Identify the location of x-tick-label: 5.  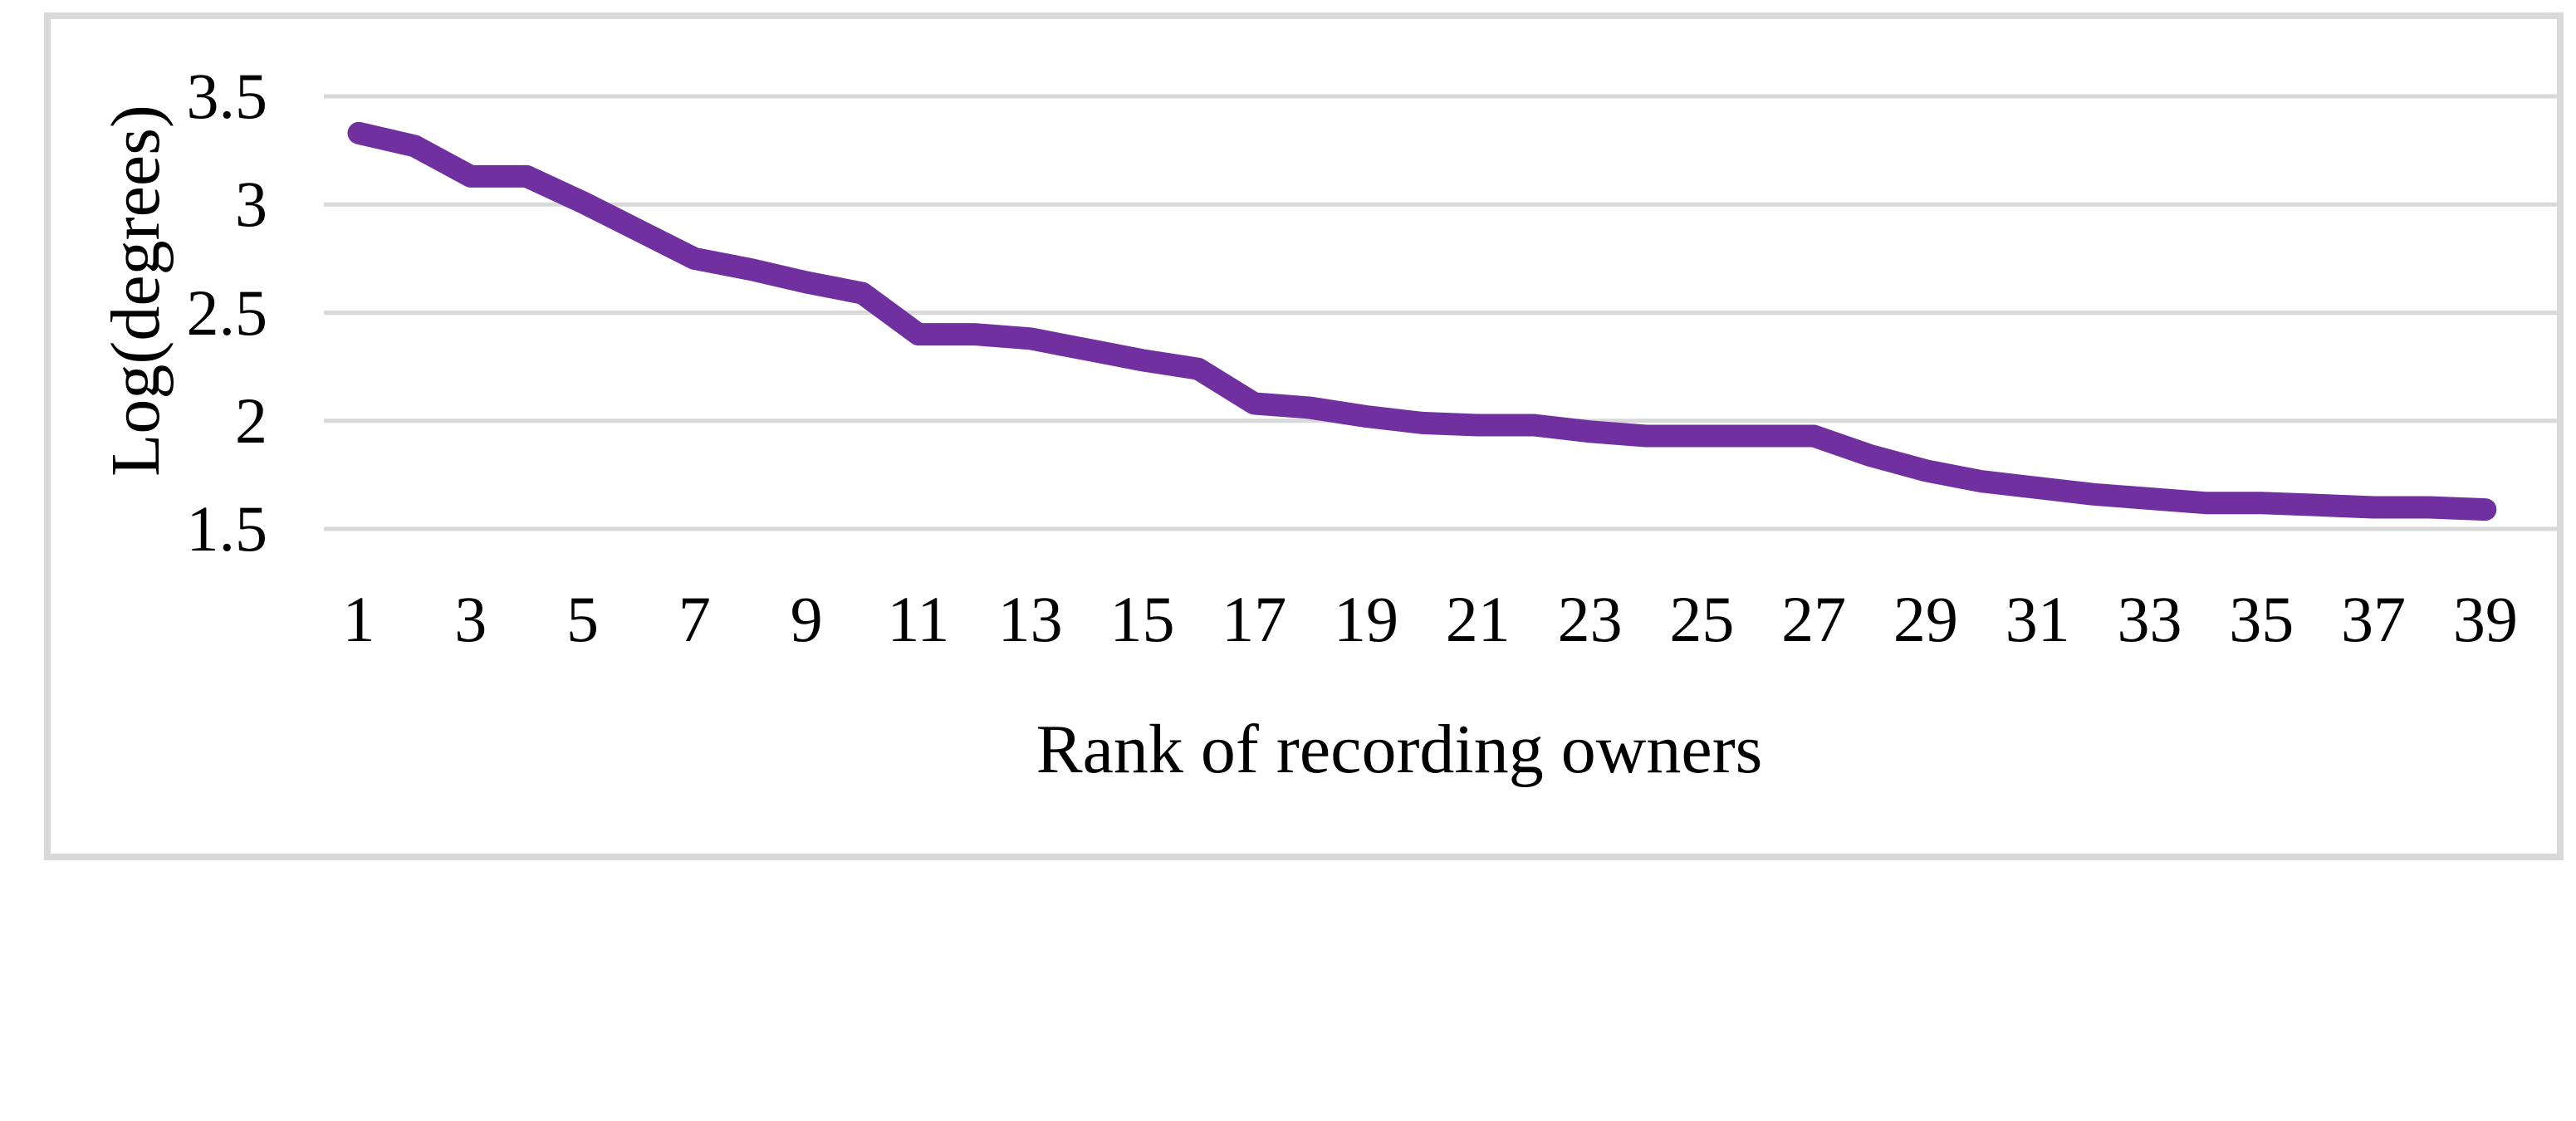
(583, 619).